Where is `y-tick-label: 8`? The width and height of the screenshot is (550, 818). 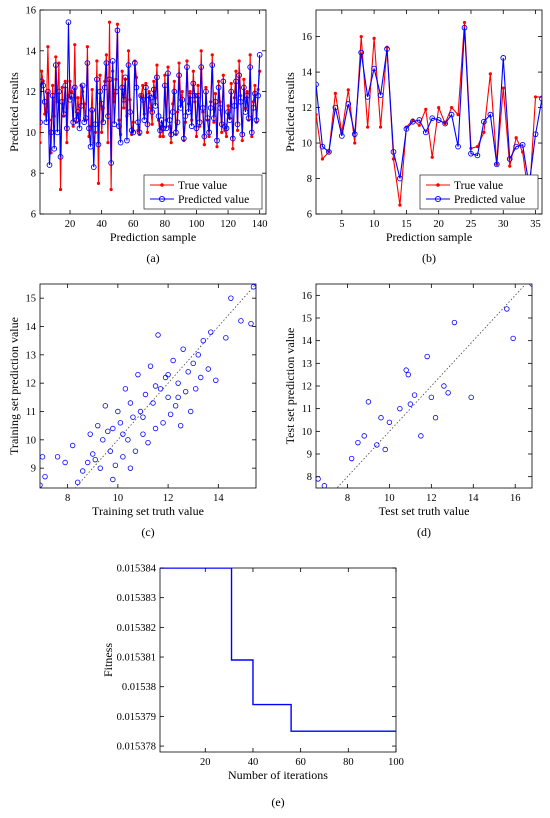
y-tick-label: 8 is located at coordinates (309, 179).